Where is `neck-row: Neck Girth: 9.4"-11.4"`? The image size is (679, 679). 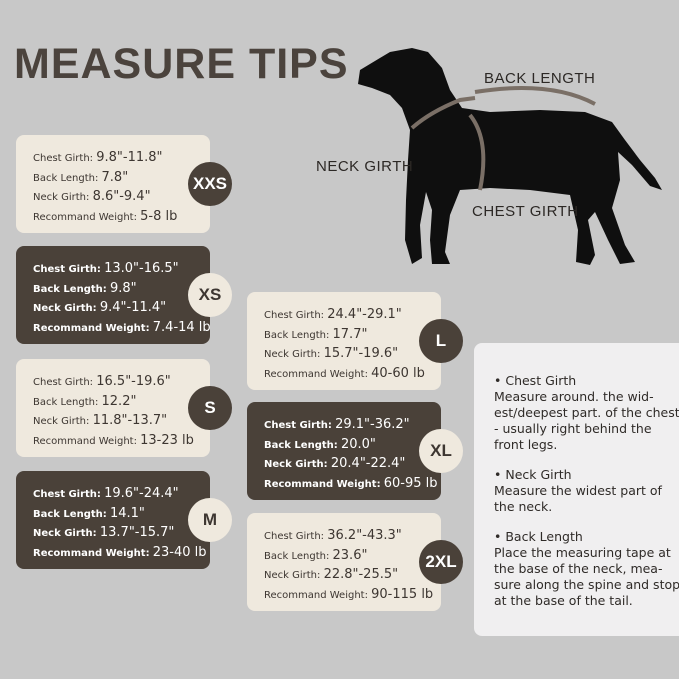
neck-row: Neck Girth: 9.4"-11.4" is located at coordinates (121, 309).